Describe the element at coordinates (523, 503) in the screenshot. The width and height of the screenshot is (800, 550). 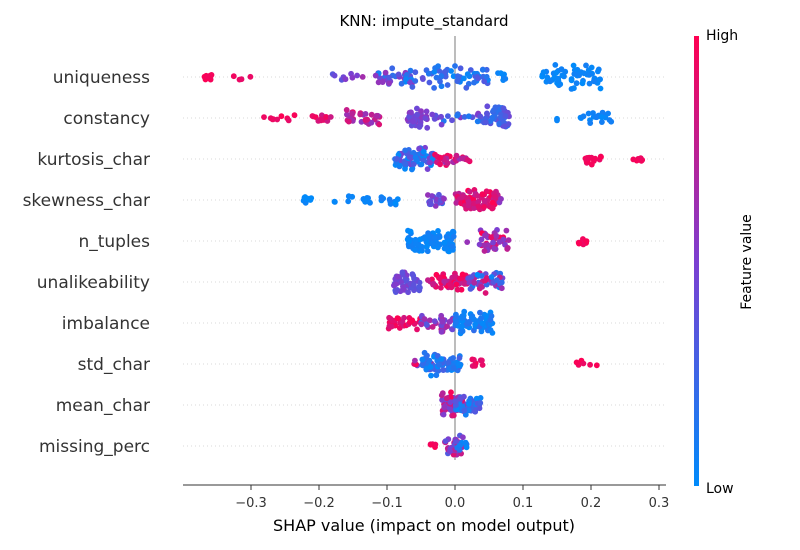
I see `x-tick-label: 0.1` at that location.